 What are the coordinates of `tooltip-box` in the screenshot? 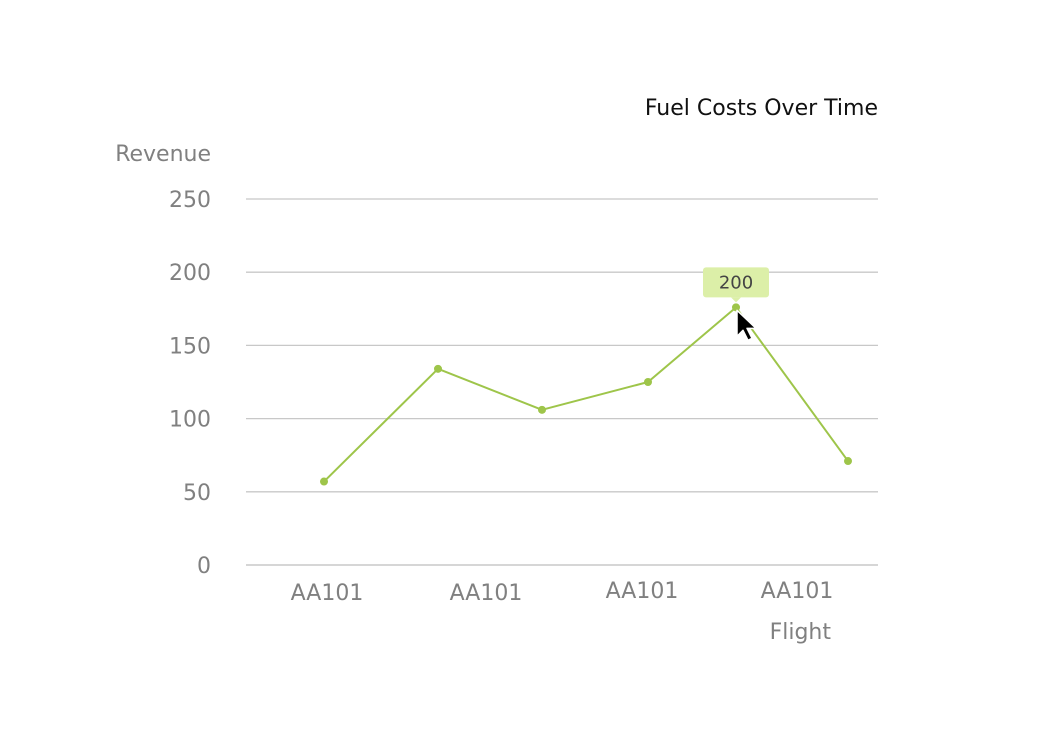 It's located at (736, 282).